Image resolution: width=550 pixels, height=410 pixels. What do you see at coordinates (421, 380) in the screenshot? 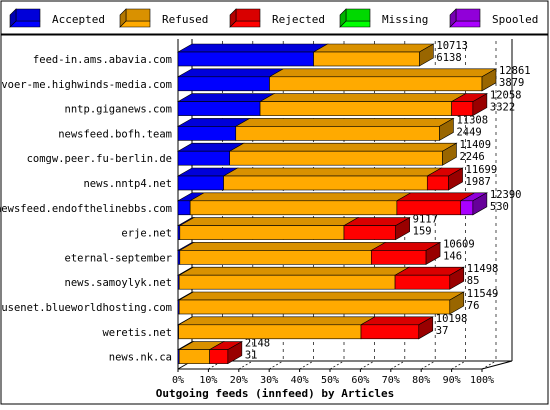
I see `x-tick-label: 80%` at bounding box center [421, 380].